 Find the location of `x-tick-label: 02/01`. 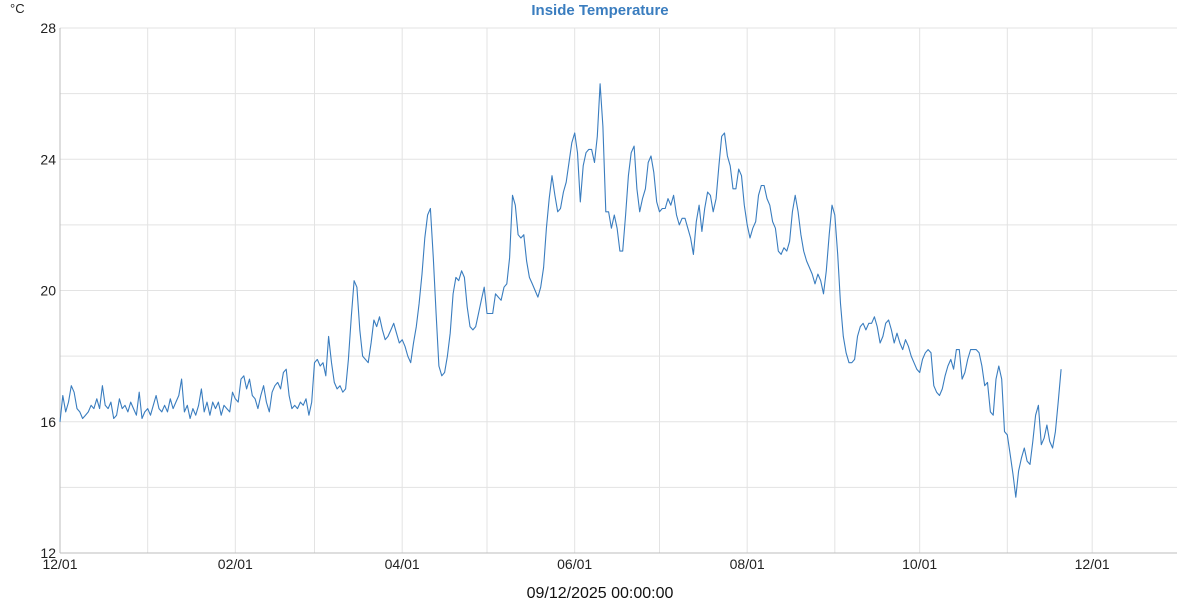

x-tick-label: 02/01 is located at coordinates (235, 564).